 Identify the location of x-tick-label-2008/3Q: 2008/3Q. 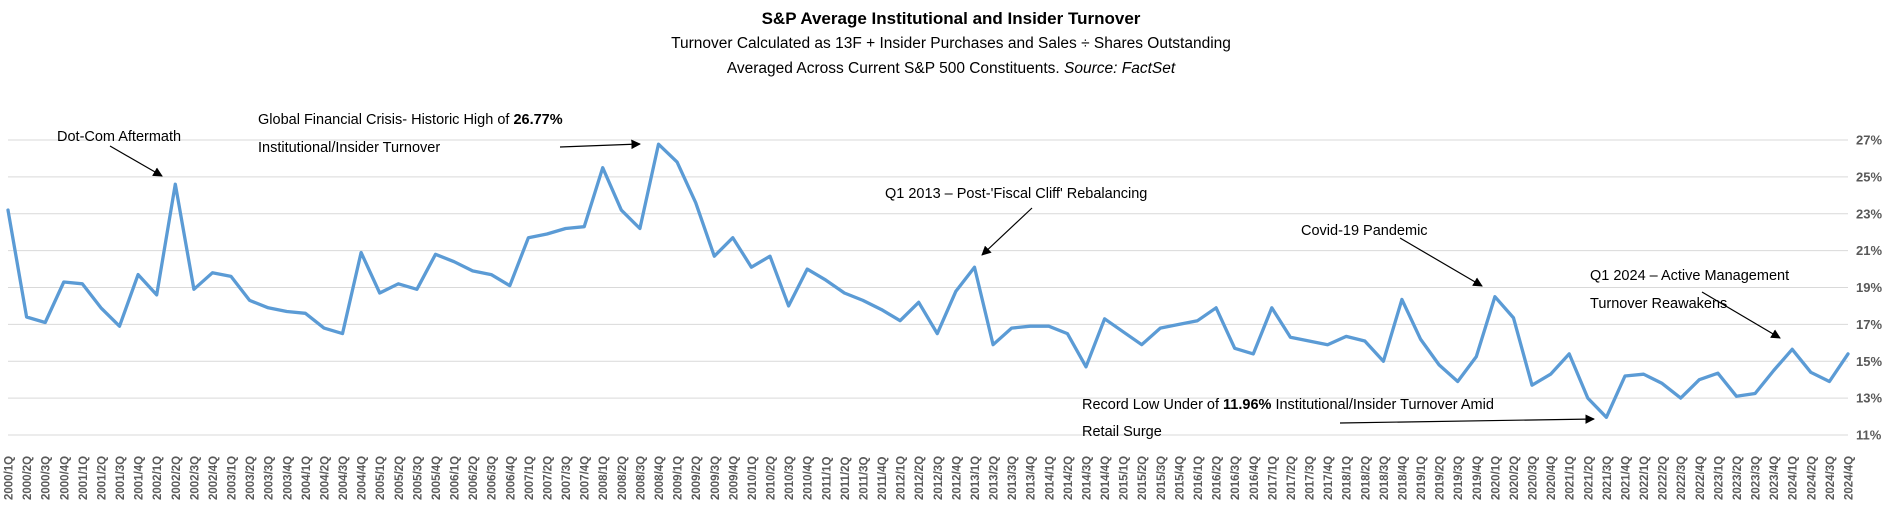
(641, 478).